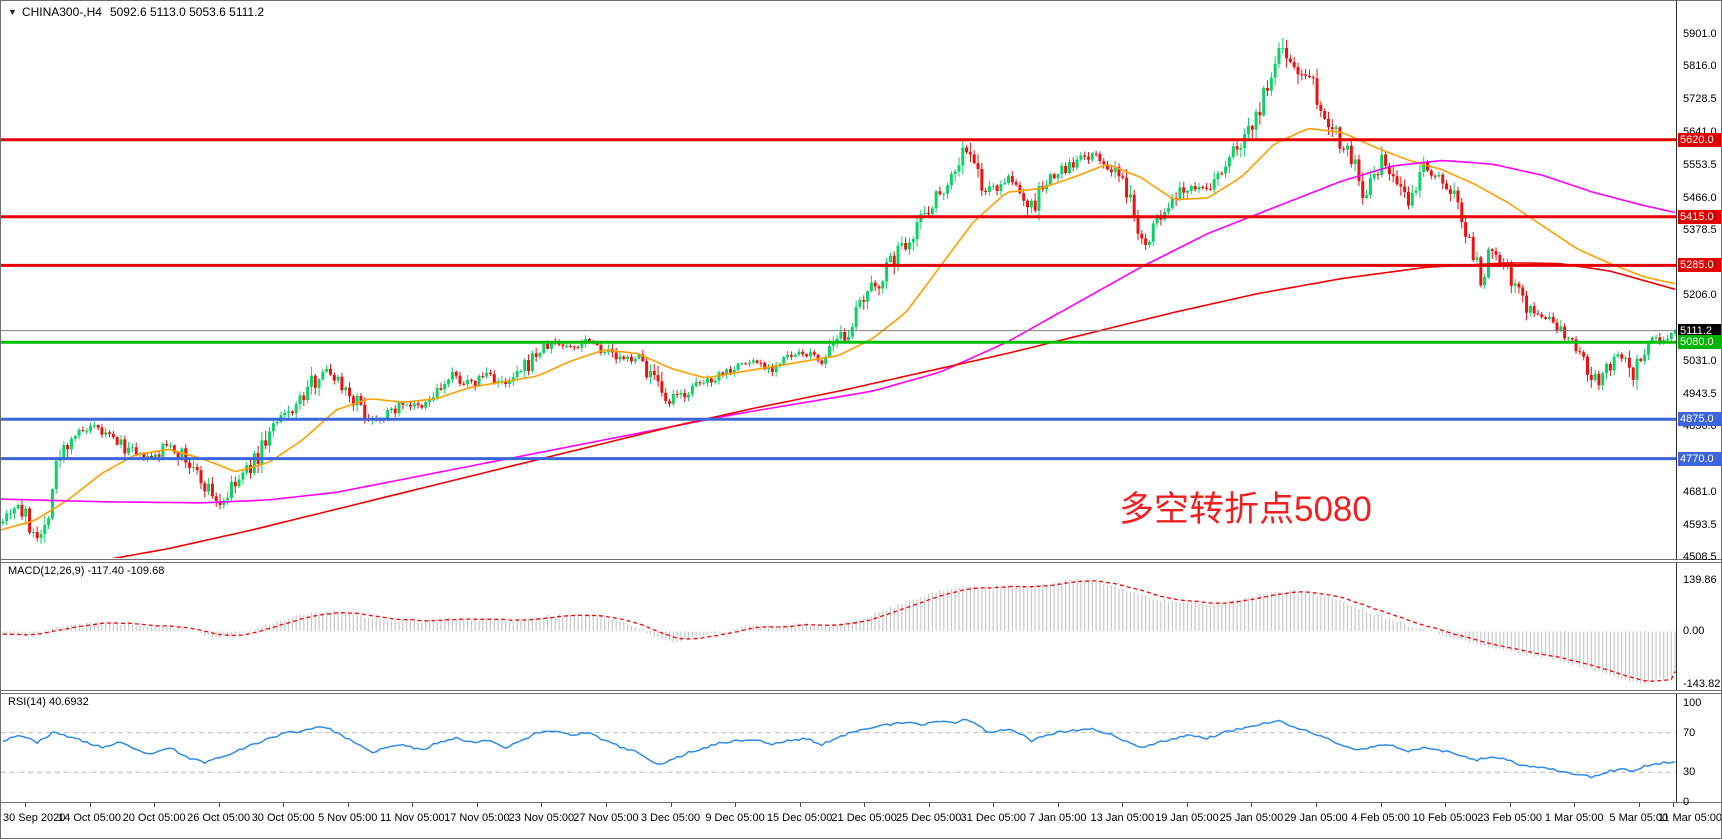 The width and height of the screenshot is (1722, 839). What do you see at coordinates (34, 818) in the screenshot?
I see `time-axis-label: 30 Sep 2020` at bounding box center [34, 818].